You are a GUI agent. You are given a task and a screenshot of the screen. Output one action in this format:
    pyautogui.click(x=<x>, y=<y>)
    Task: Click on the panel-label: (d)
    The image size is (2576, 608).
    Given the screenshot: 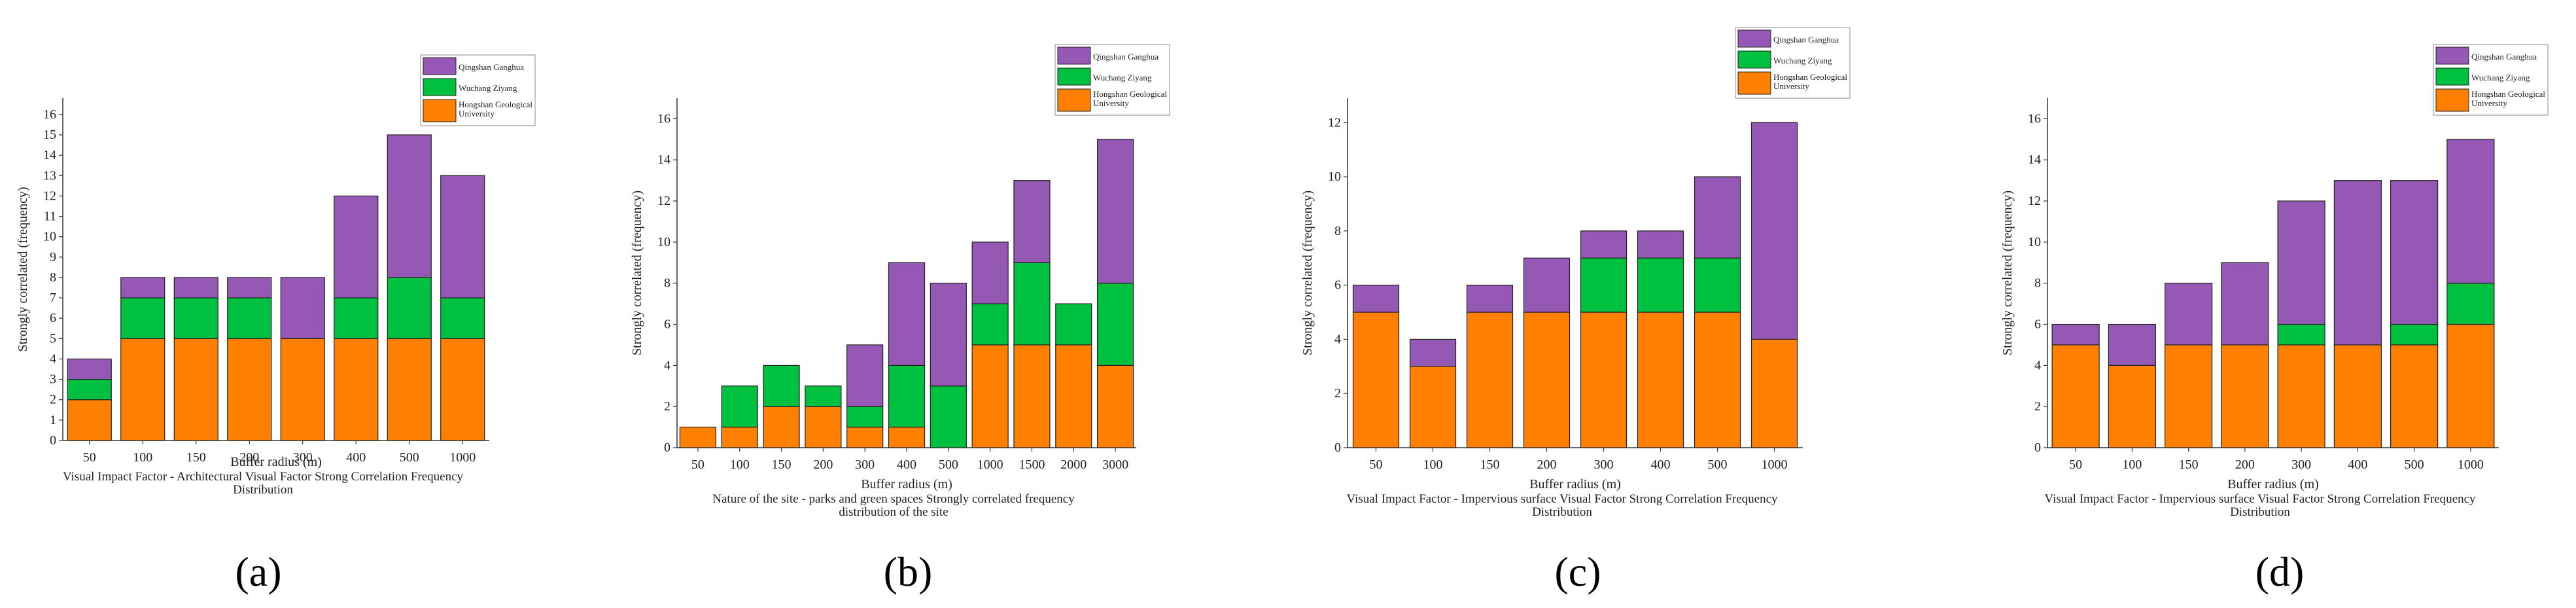 What is the action you would take?
    pyautogui.click(x=2280, y=571)
    